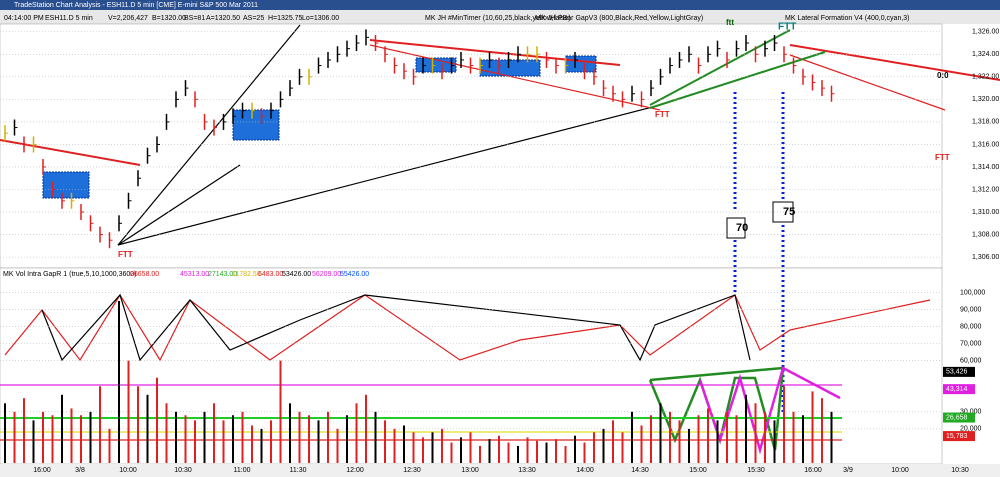 Image resolution: width=1000 pixels, height=477 pixels. What do you see at coordinates (500, 5) in the screenshot?
I see `title-bar` at bounding box center [500, 5].